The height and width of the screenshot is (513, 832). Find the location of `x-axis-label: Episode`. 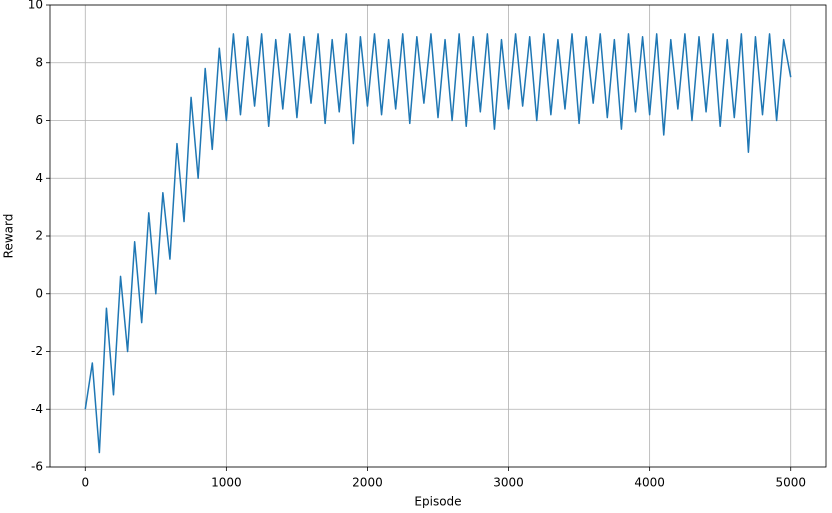

x-axis-label: Episode is located at coordinates (437, 502).